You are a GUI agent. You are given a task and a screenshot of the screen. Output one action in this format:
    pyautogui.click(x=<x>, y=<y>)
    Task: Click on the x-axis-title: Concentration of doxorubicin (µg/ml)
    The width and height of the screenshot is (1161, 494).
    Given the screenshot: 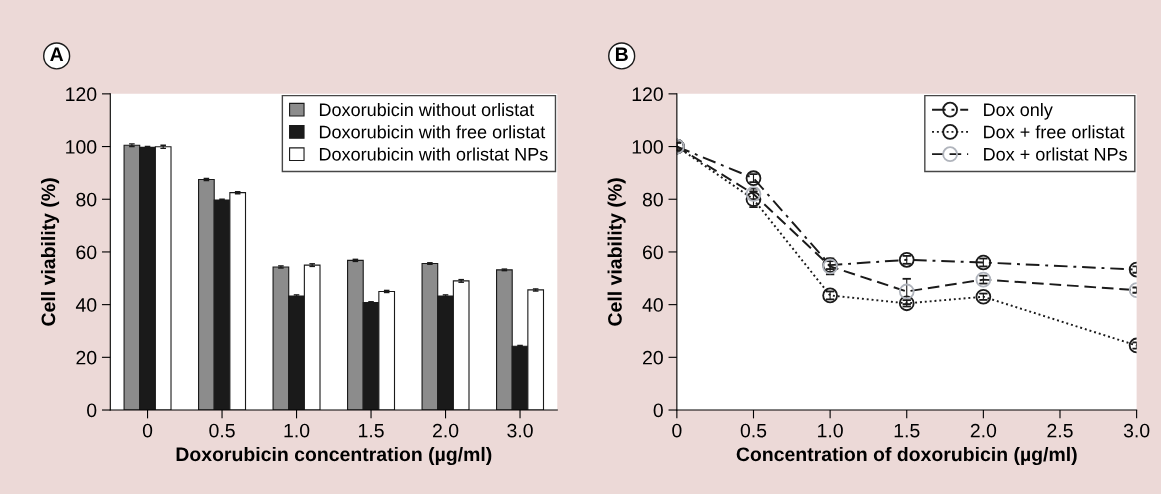 What is the action you would take?
    pyautogui.click(x=906, y=456)
    